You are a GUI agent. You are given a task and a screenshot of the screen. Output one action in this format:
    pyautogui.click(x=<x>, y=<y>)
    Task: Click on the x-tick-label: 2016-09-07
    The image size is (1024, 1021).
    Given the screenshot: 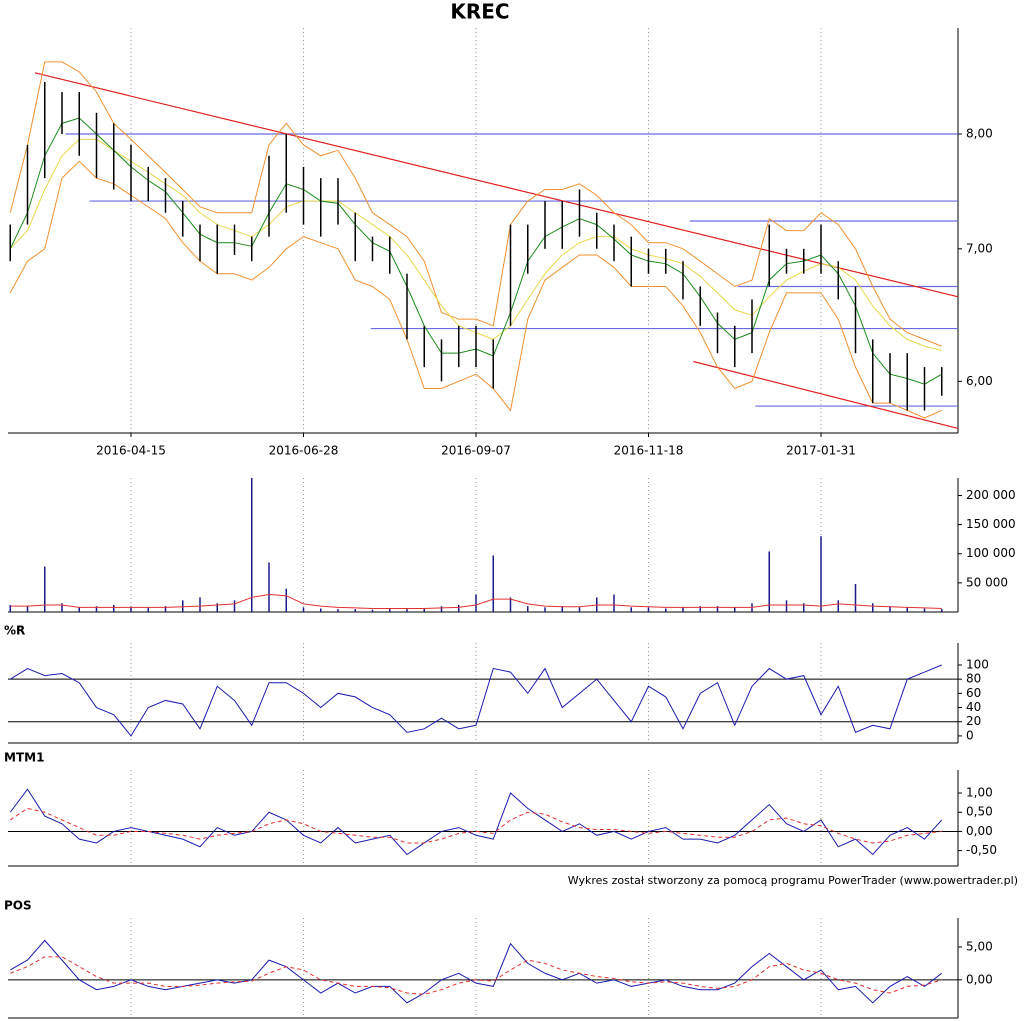 What is the action you would take?
    pyautogui.click(x=476, y=451)
    